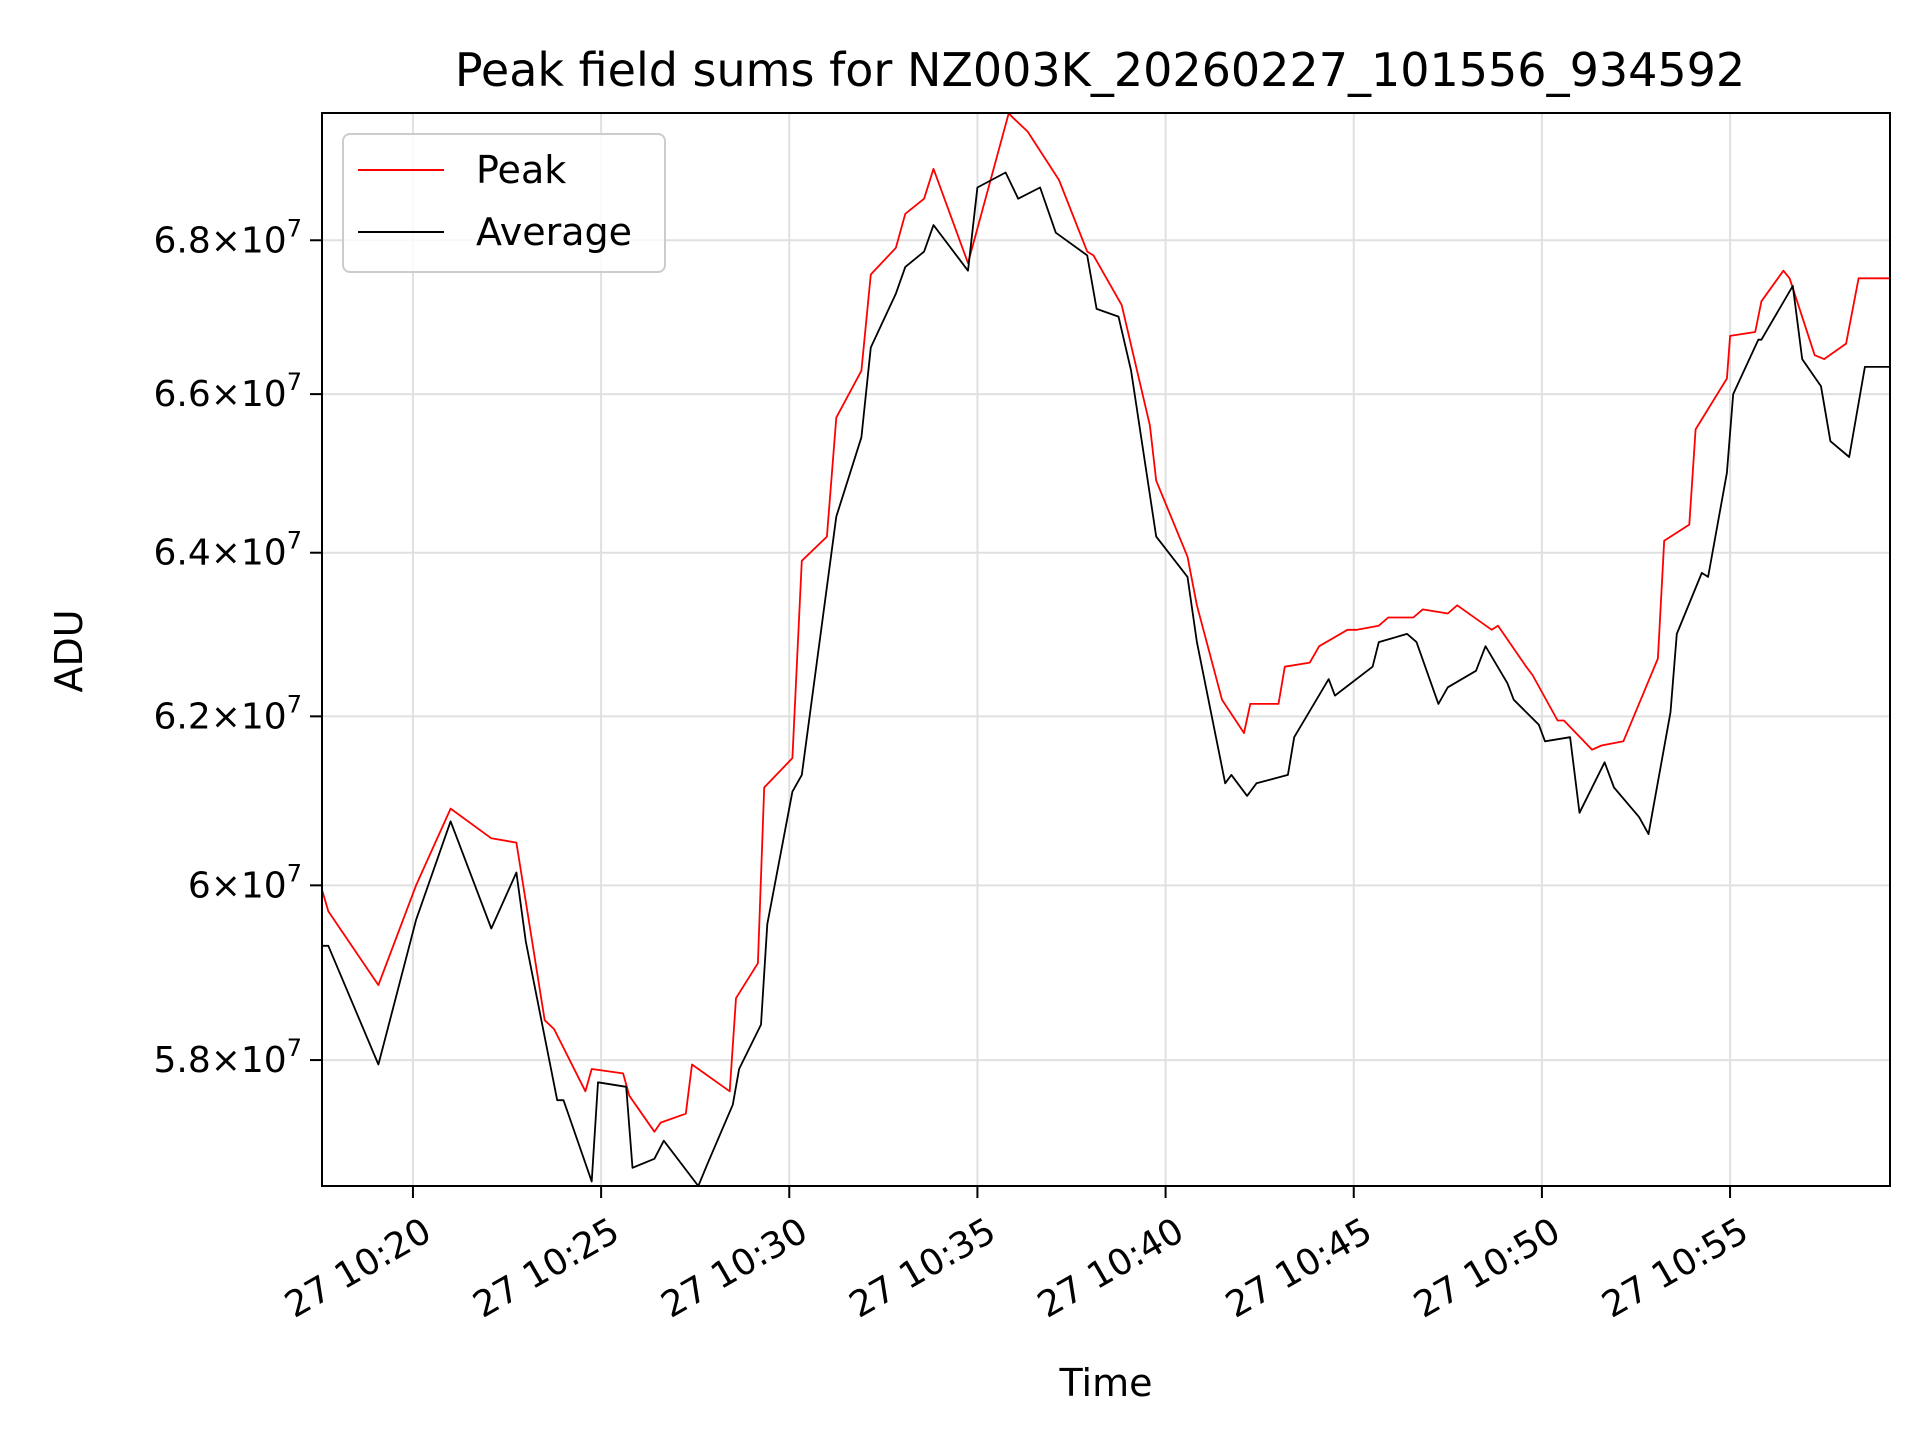 This screenshot has width=1920, height=1440. What do you see at coordinates (181, 394) in the screenshot?
I see `y-tick-mantissa: 6.6` at bounding box center [181, 394].